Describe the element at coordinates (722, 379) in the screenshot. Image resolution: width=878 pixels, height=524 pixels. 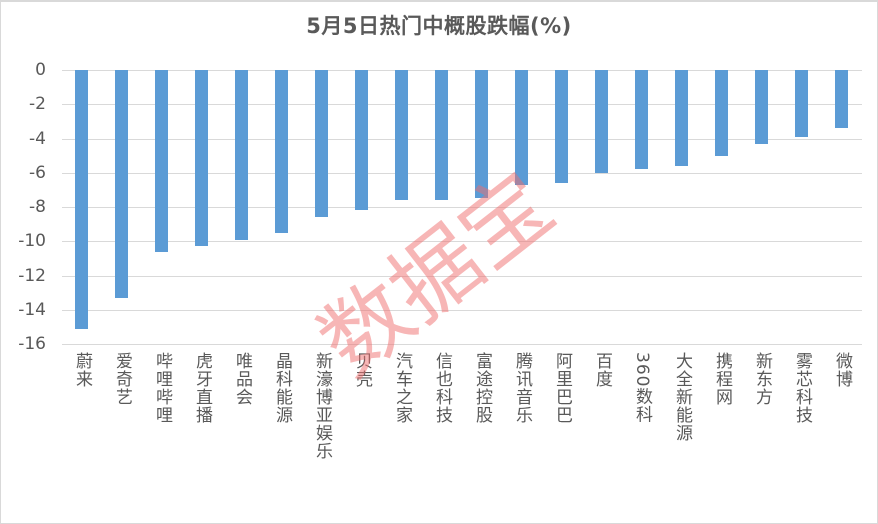
I see `x-tick-label: 携程网` at that location.